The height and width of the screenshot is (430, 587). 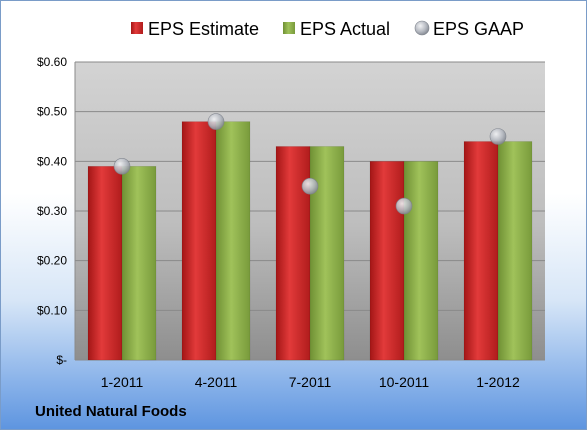 I want to click on y-tick-label: $0.40, so click(x=52, y=161).